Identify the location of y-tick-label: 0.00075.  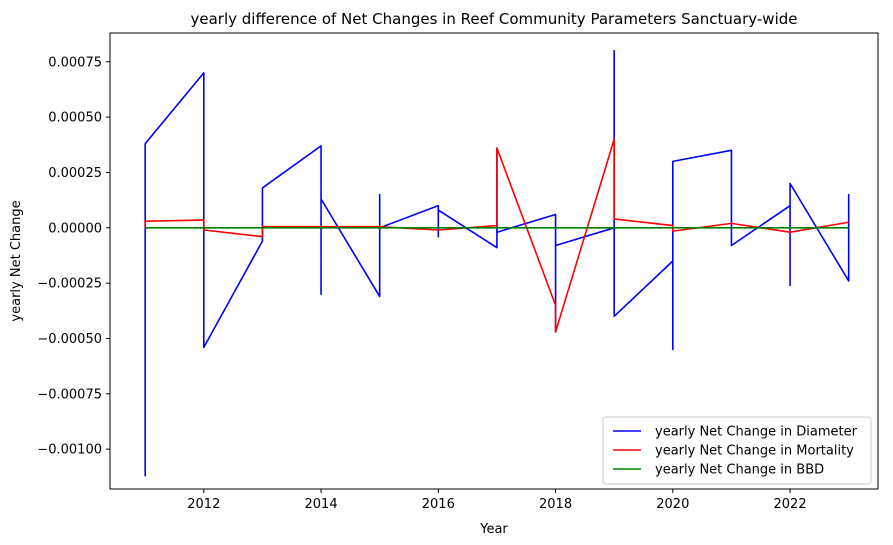
(75, 62).